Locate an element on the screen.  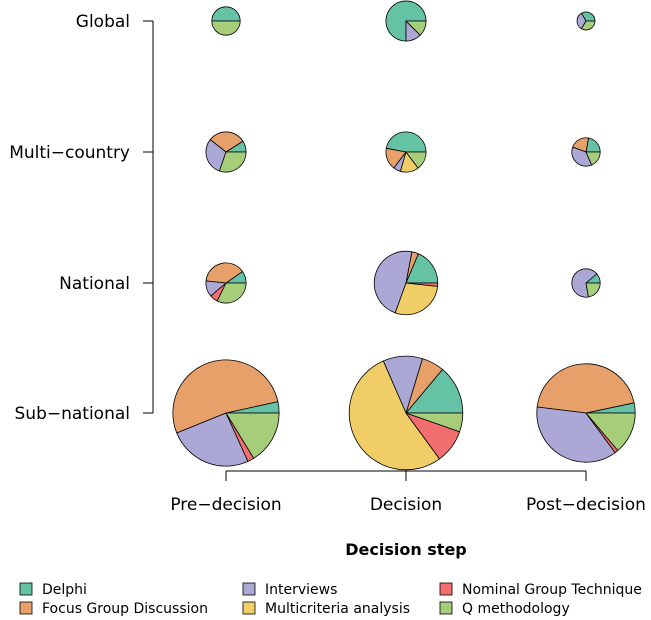
y-tick-label-national: National is located at coordinates (94, 284).